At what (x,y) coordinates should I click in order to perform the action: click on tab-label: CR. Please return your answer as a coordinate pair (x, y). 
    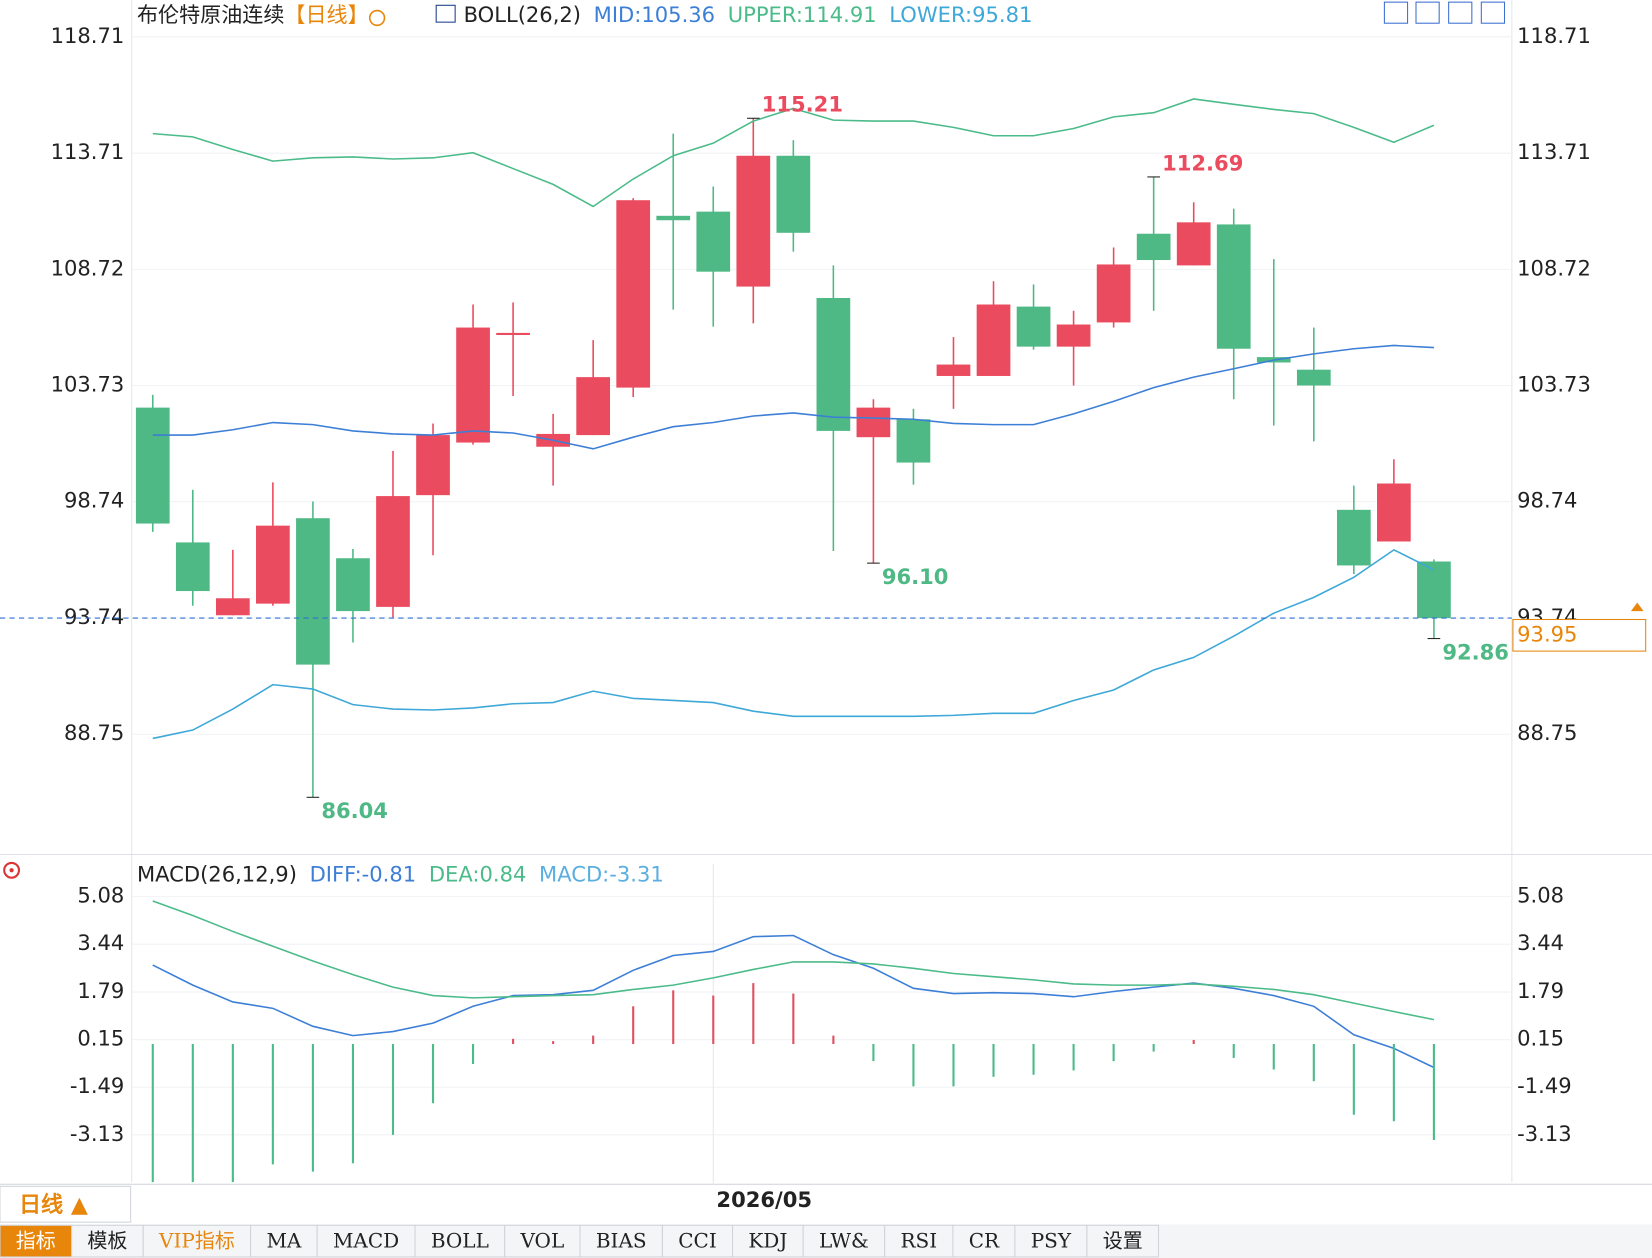
    Looking at the image, I should click on (984, 1241).